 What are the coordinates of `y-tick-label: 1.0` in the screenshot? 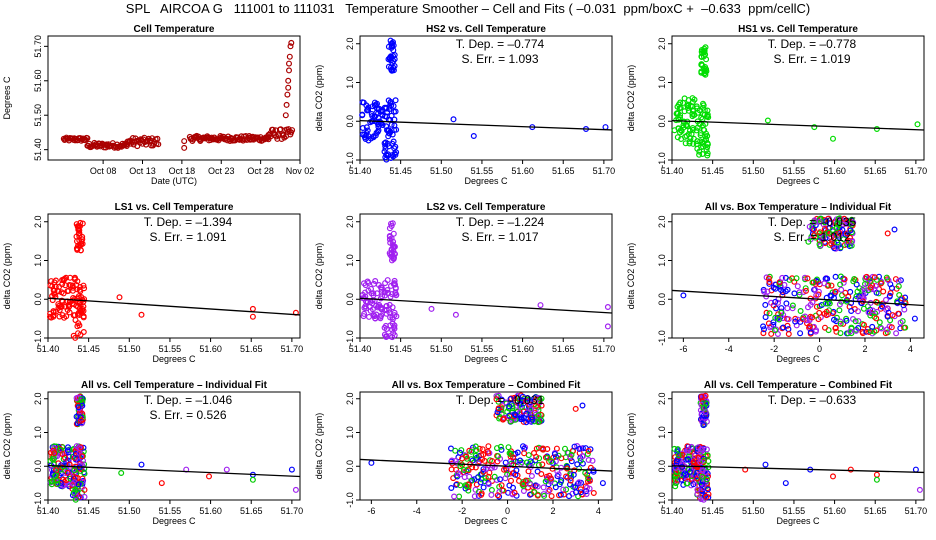 It's located at (350, 82).